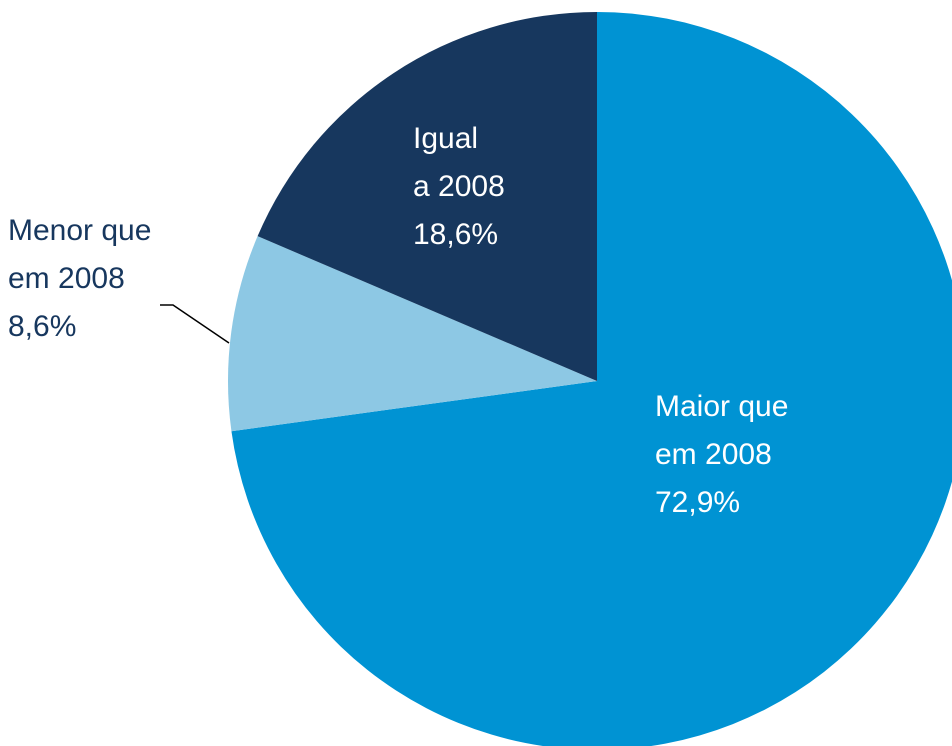 This screenshot has width=952, height=746. Describe the element at coordinates (79, 230) in the screenshot. I see `slice-label: Menor que` at that location.